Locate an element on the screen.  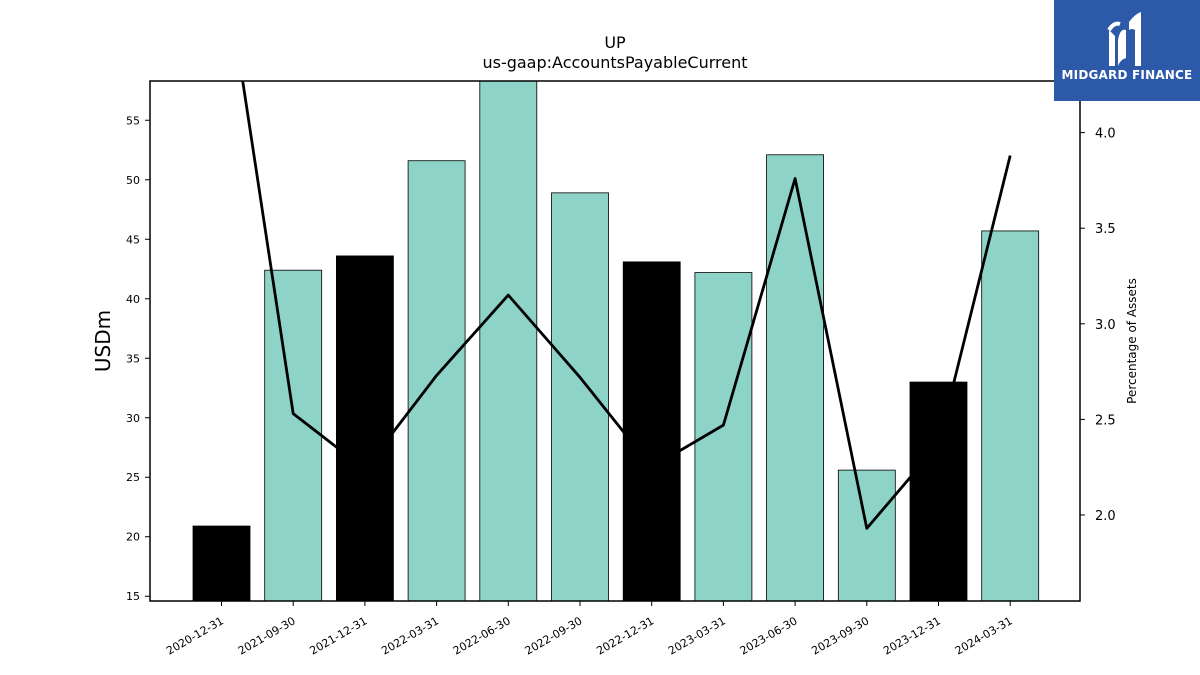
brand-logo: MIDGARD FINANCE is located at coordinates (1127, 50).